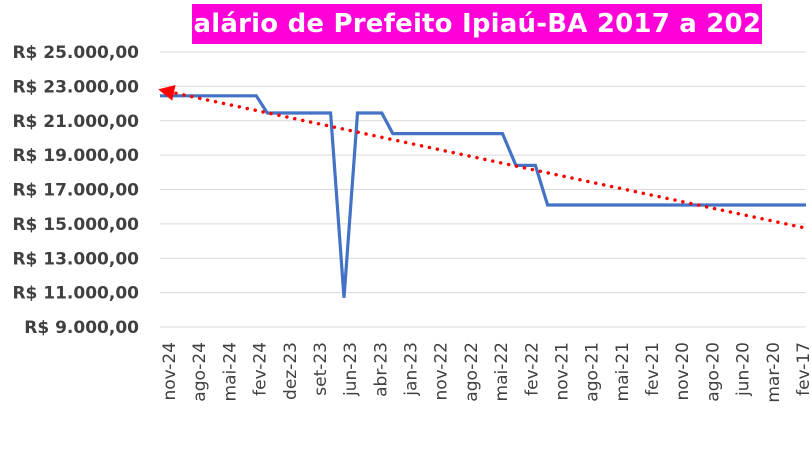 The height and width of the screenshot is (454, 811). What do you see at coordinates (75, 294) in the screenshot?
I see `y-tick-label: R$ 11.000,00` at bounding box center [75, 294].